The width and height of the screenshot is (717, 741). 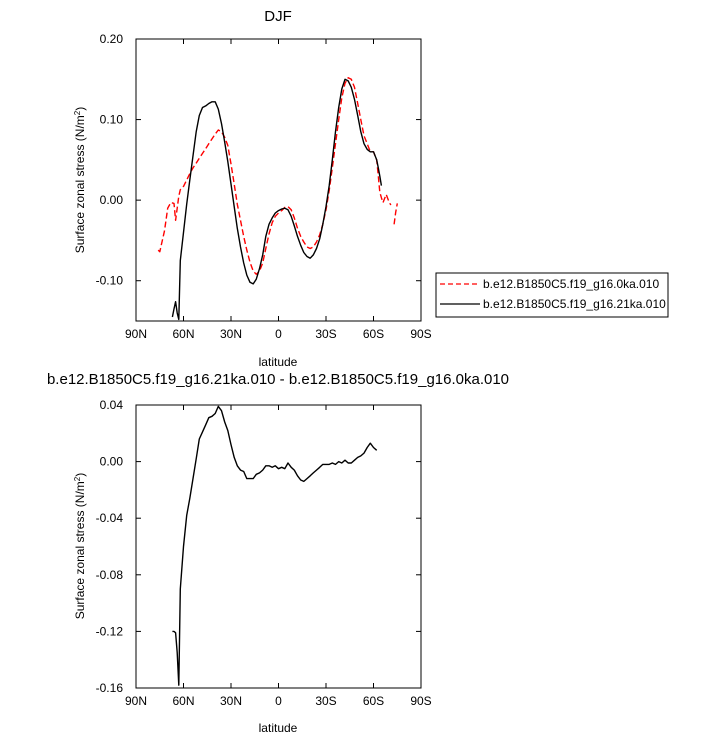 I want to click on bottom-x-tick-label: 30S, so click(x=325, y=701).